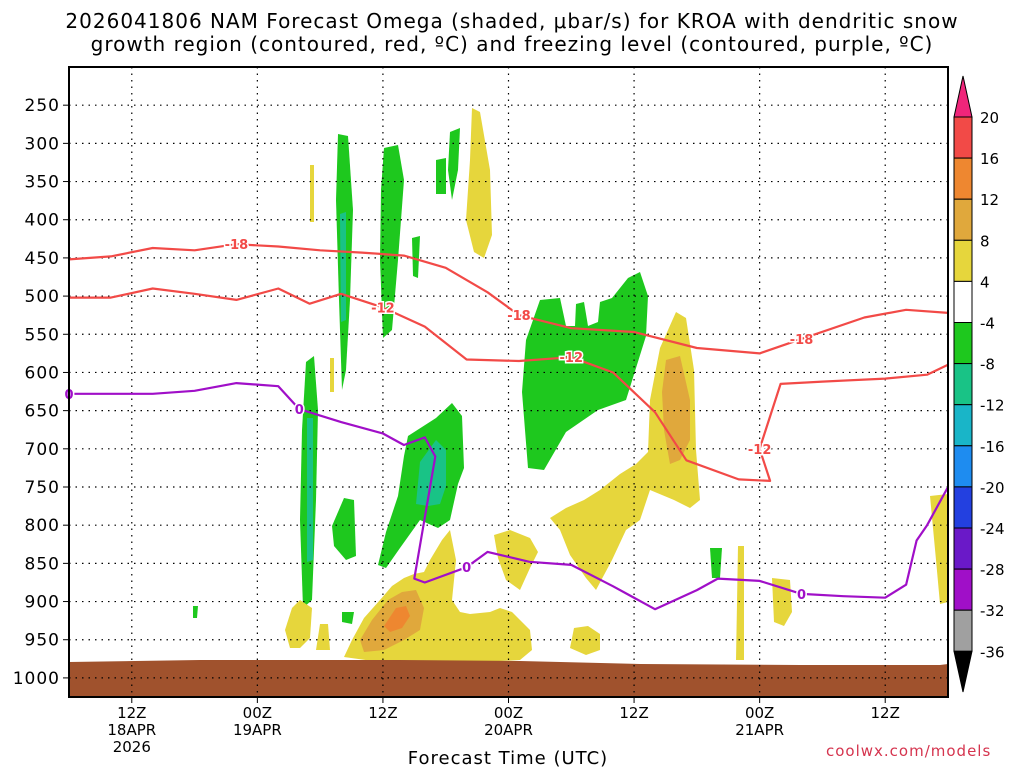 Image resolution: width=1024 pixels, height=768 pixels. Describe the element at coordinates (508, 730) in the screenshot. I see `x-tick-label: 20APR` at that location.